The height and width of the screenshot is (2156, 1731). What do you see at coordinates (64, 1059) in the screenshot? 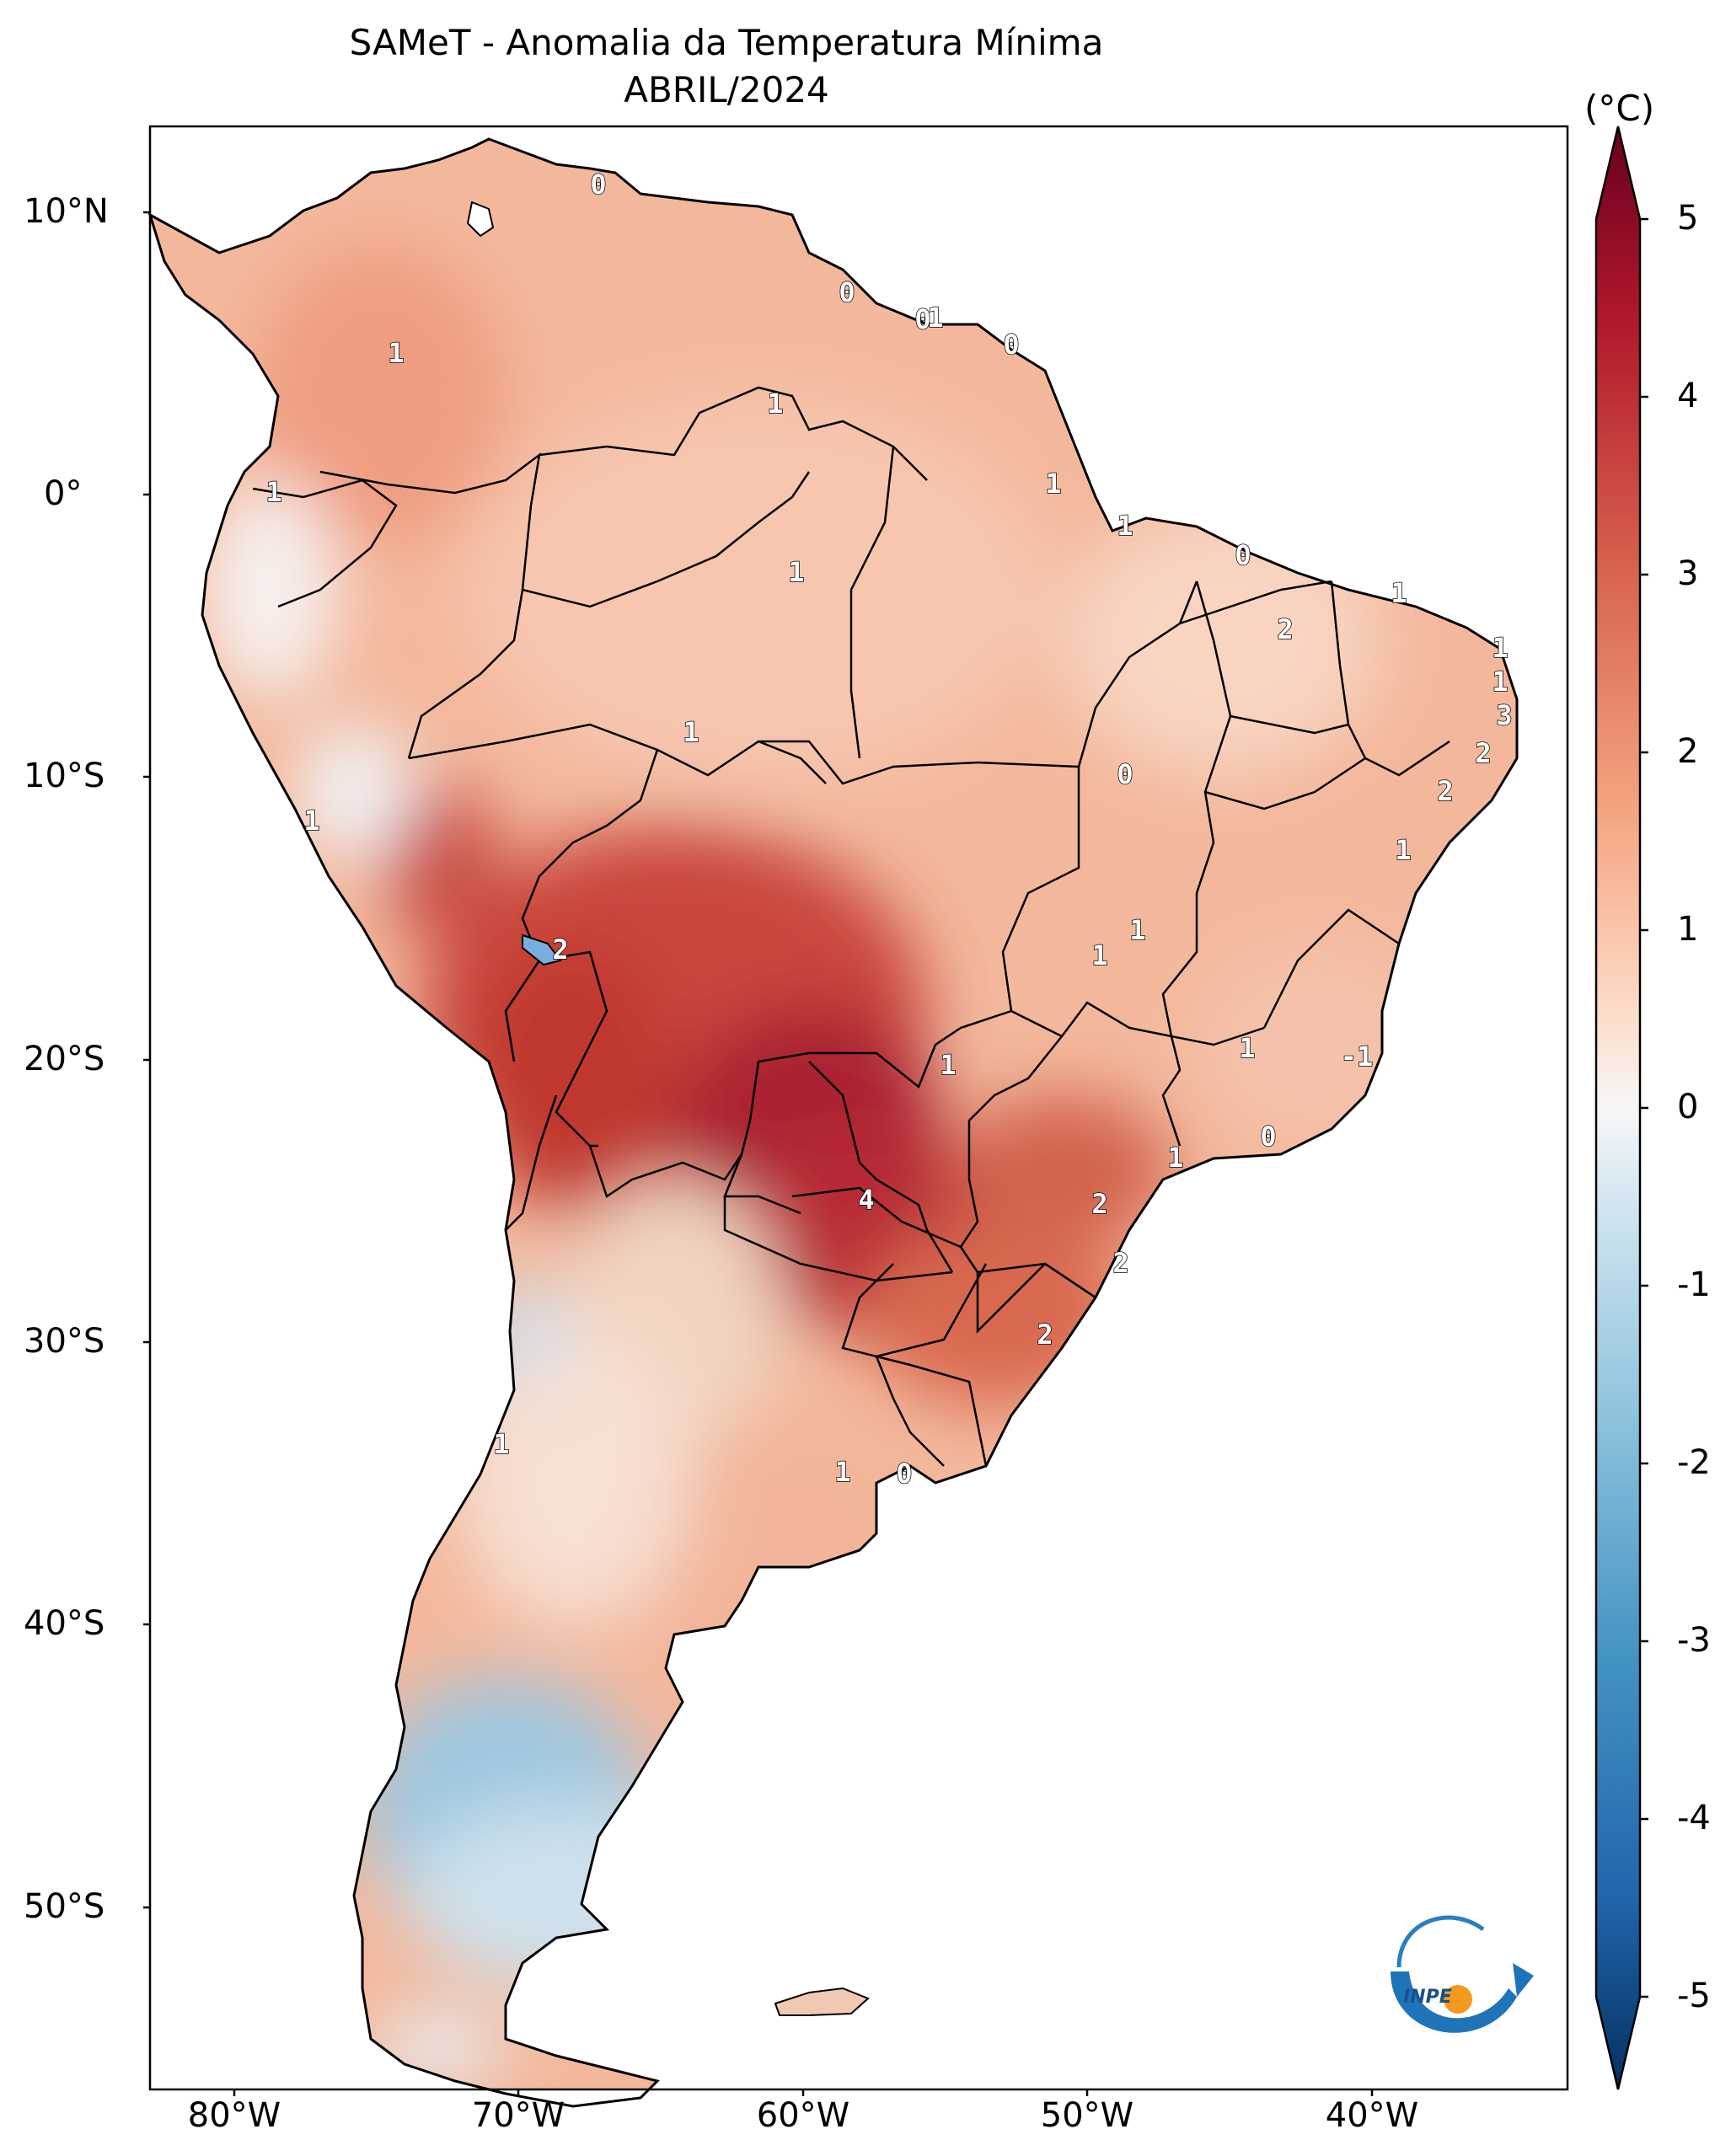
I see `lat-label: 20°S` at bounding box center [64, 1059].